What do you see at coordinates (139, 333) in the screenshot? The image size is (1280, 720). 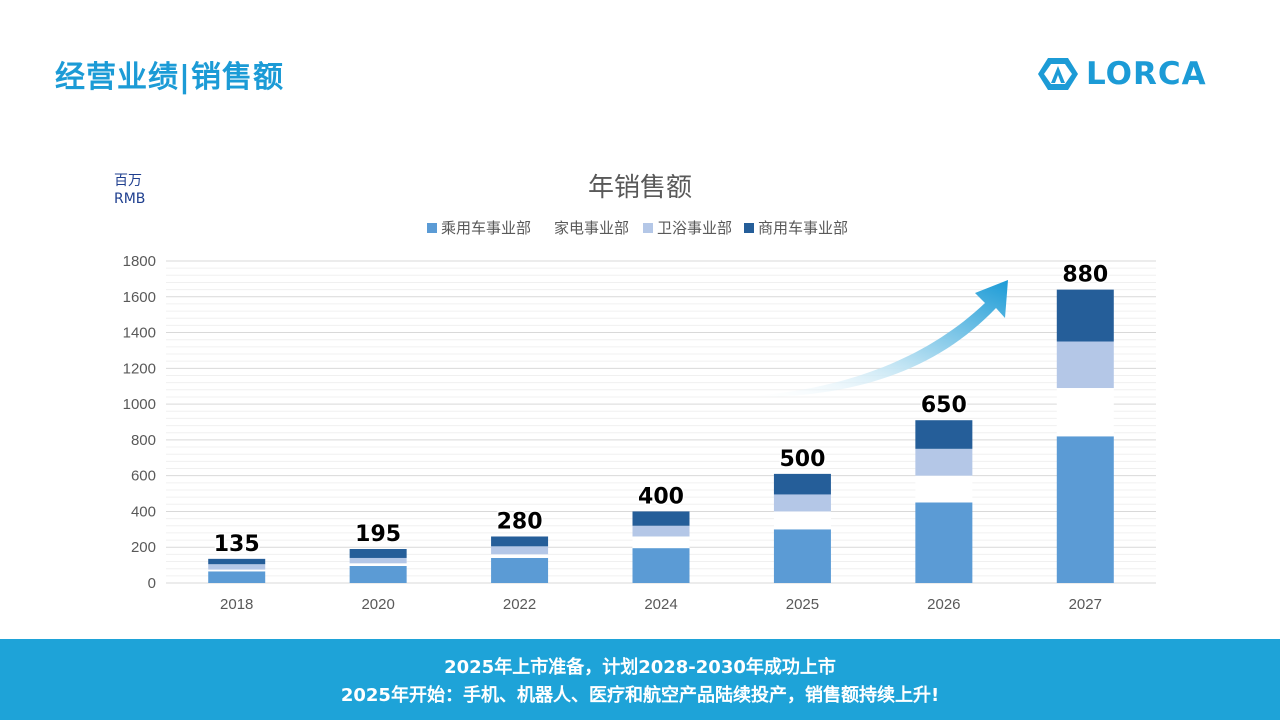 I see `y-tick-label: 1400` at bounding box center [139, 333].